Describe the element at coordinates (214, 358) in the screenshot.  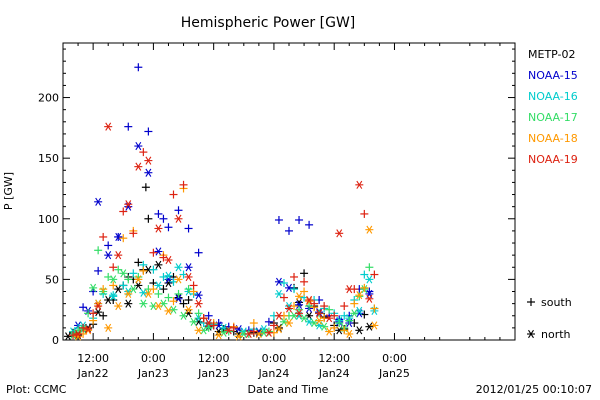
I see `x-tick-time-label: 12:00` at that location.